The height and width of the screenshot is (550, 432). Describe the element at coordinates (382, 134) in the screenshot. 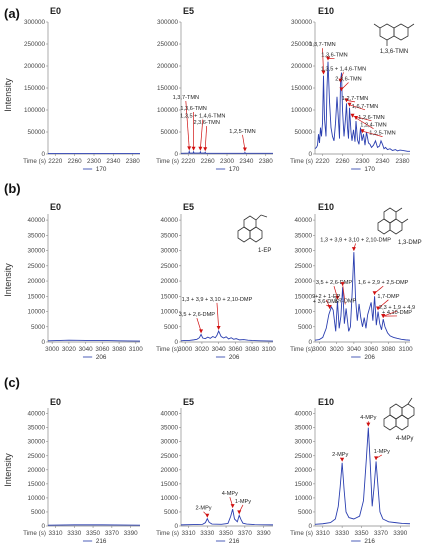

I see `annotation-label: 1,2,5-TMN` at that location.